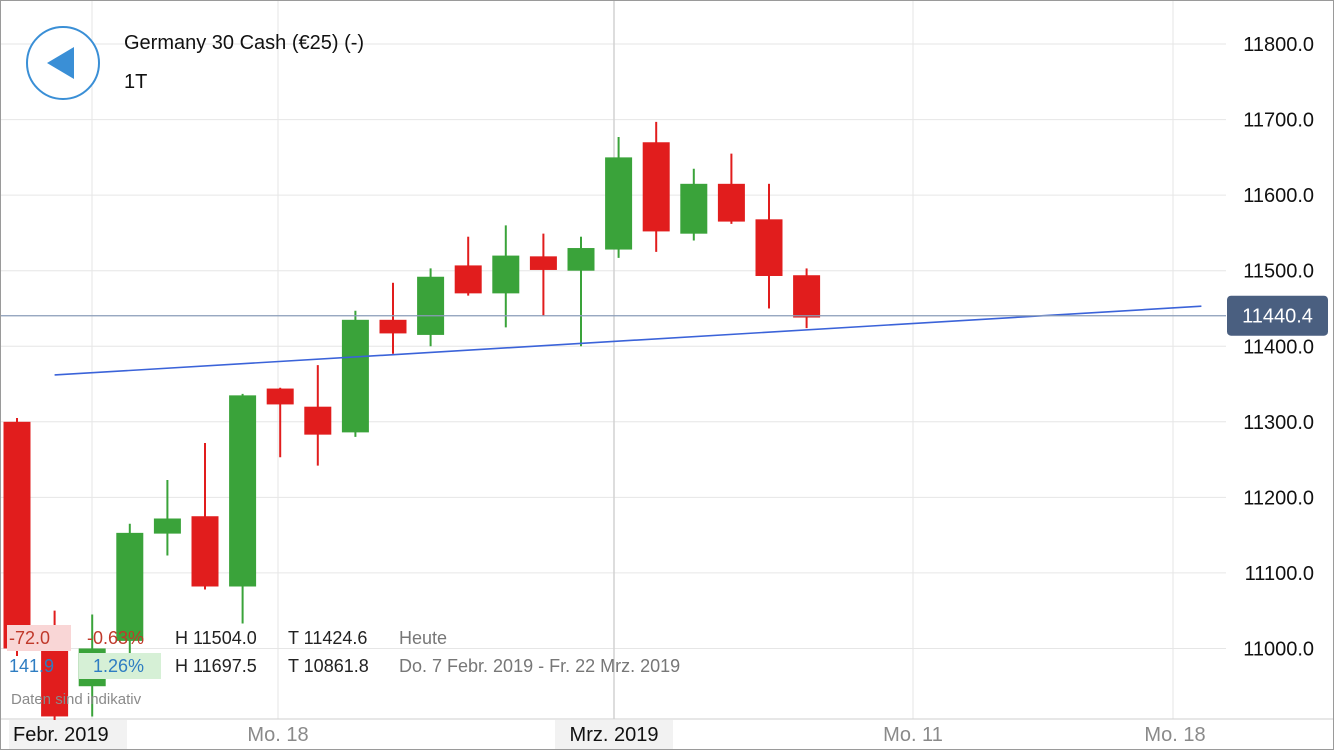 Image resolution: width=1334 pixels, height=750 pixels. I want to click on y-tick-label: 11700.0, so click(1278, 121).